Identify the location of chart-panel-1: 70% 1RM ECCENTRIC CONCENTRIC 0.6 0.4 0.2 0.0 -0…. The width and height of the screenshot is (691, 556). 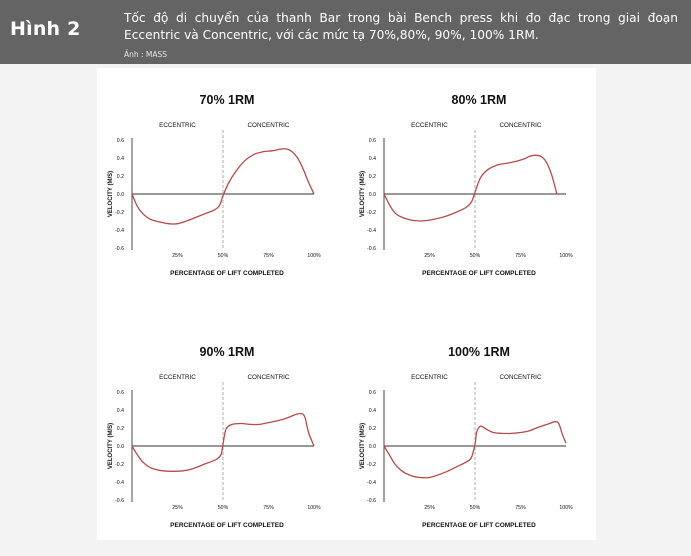
(214, 185).